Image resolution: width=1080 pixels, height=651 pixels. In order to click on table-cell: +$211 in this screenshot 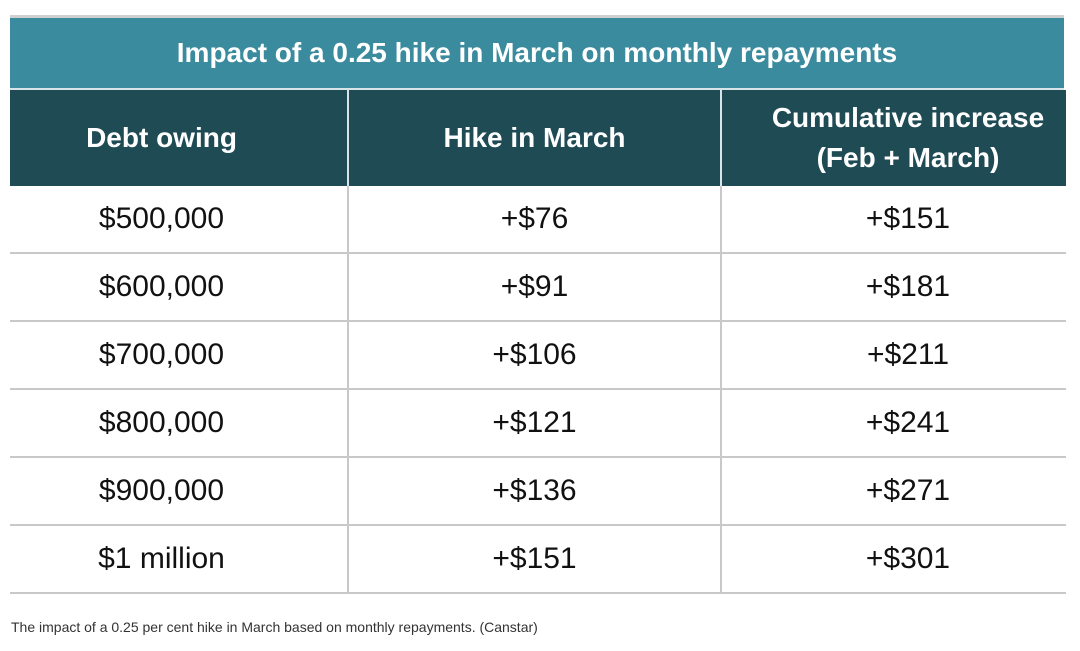, I will do `click(893, 356)`.